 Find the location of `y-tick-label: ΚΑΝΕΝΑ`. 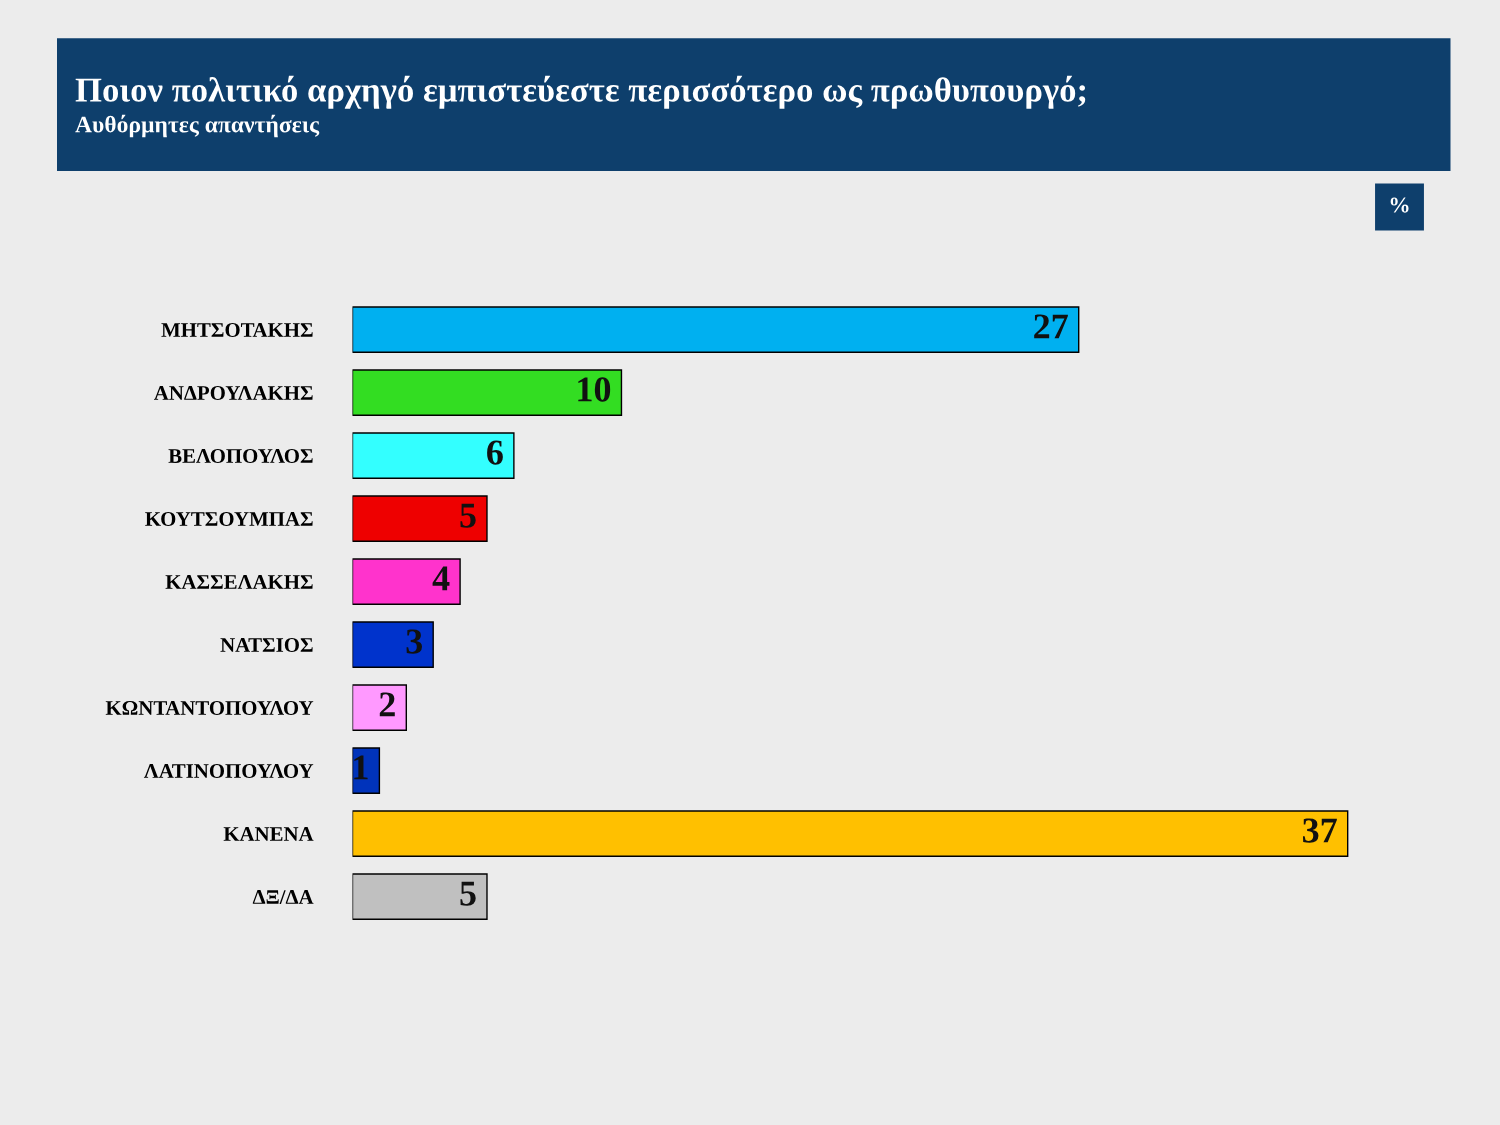

y-tick-label: ΚΑΝΕΝΑ is located at coordinates (268, 834).